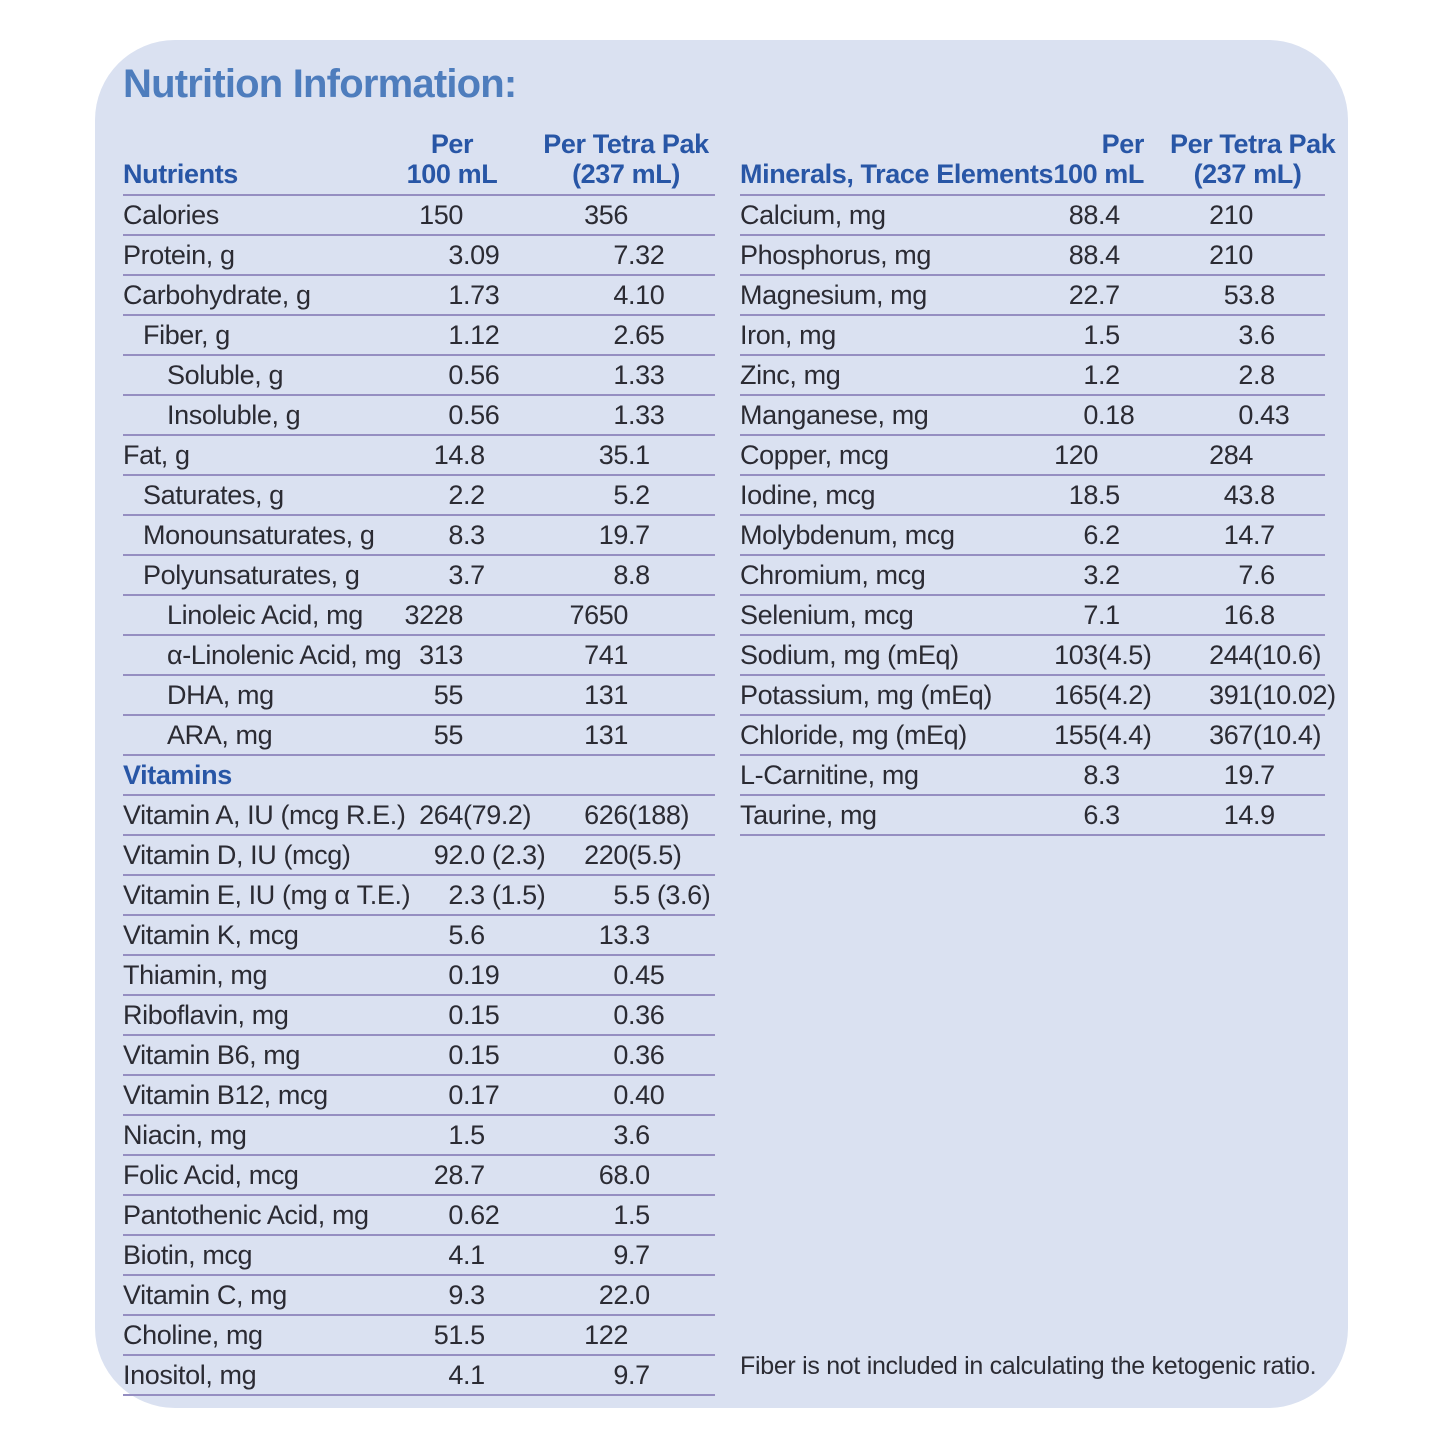  I want to click on table-row: Vitamin C, mg 9.3 22.0, so click(419, 1296).